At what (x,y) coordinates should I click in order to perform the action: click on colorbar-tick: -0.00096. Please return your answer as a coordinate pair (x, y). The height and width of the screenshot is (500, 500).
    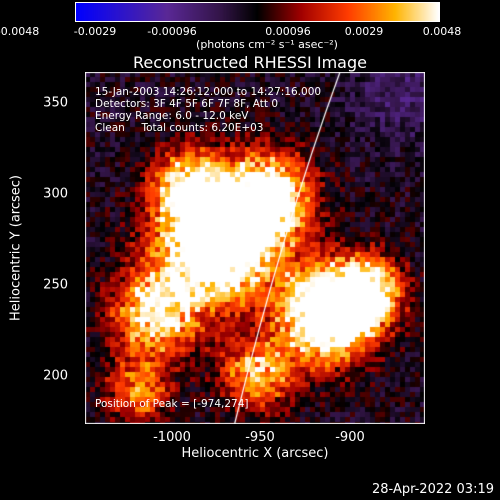
    Looking at the image, I should click on (172, 31).